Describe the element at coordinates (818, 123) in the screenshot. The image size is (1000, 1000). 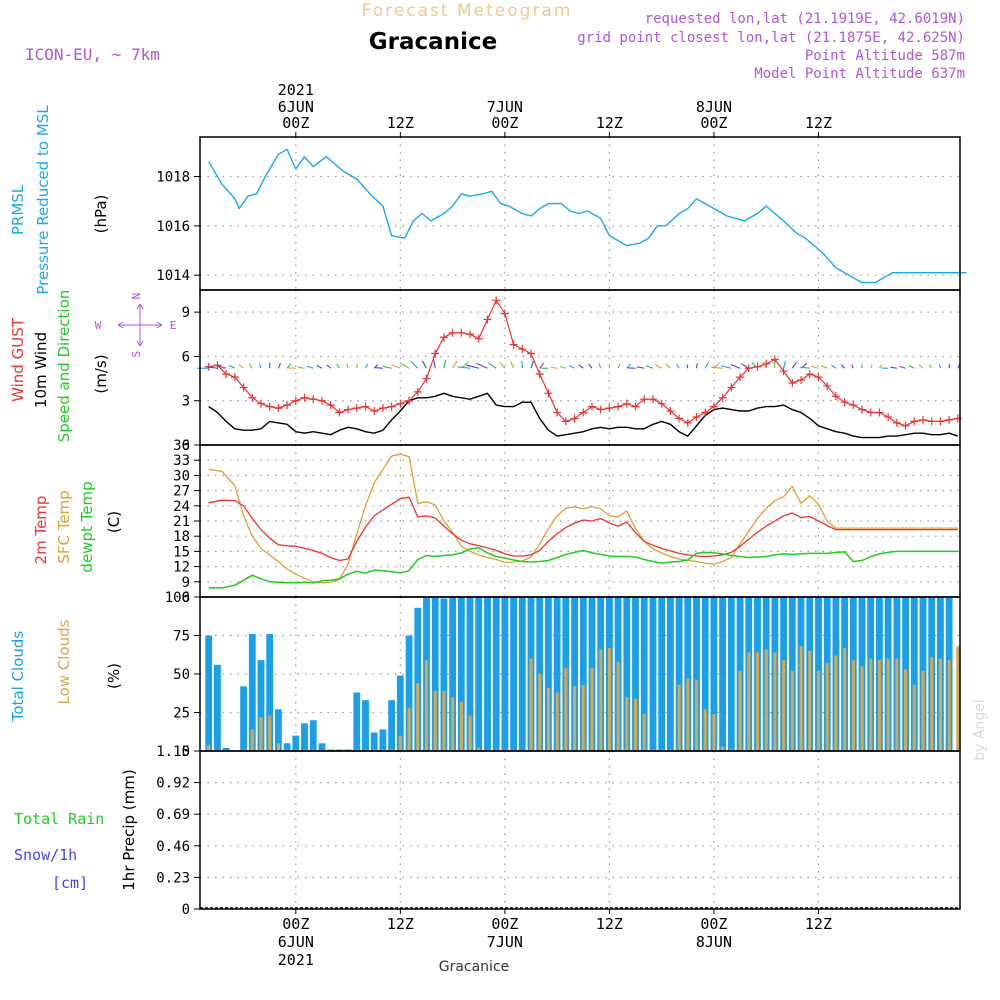
I see `top-time-label-5: 12Z` at that location.